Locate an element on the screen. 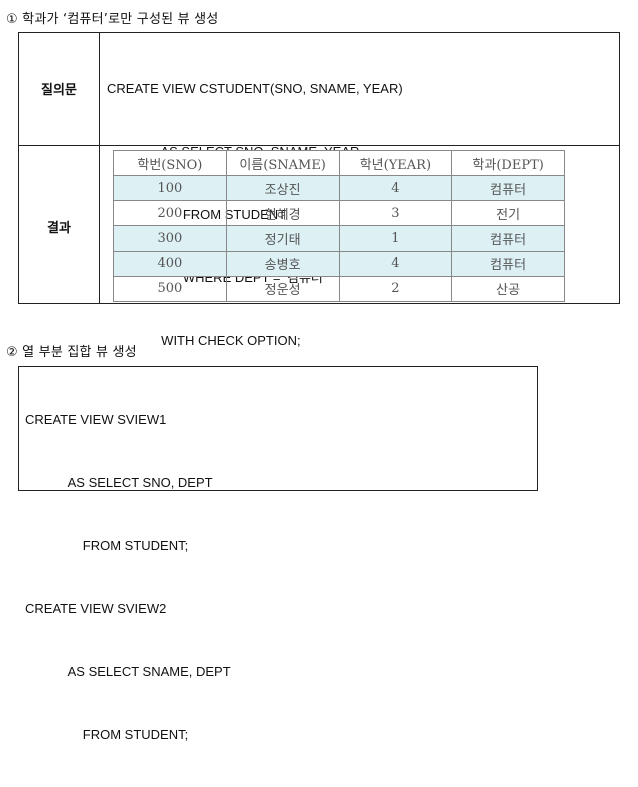 The width and height of the screenshot is (638, 787). table-header-row: 학번(SNO) 이름(SNAME) 학년(YEAR) 학과(DEPT) is located at coordinates (339, 163).